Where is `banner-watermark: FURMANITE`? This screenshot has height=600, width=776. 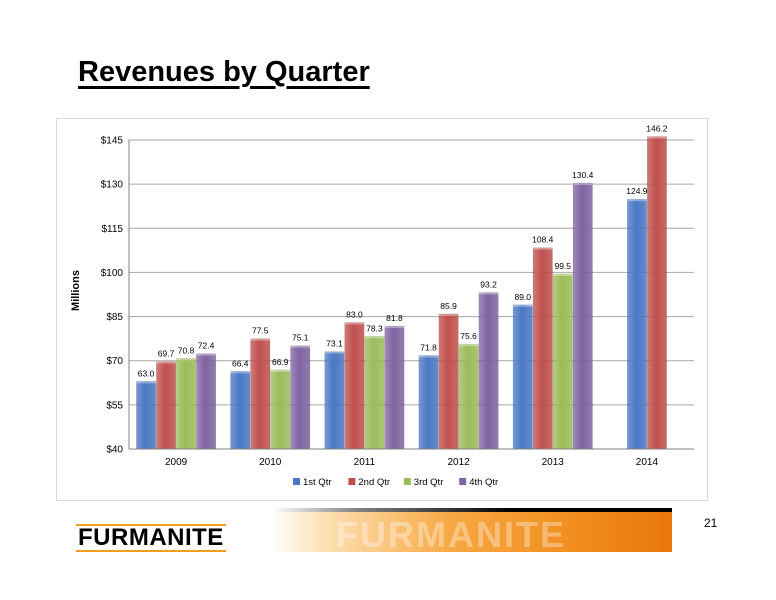
banner-watermark: FURMANITE is located at coordinates (451, 533).